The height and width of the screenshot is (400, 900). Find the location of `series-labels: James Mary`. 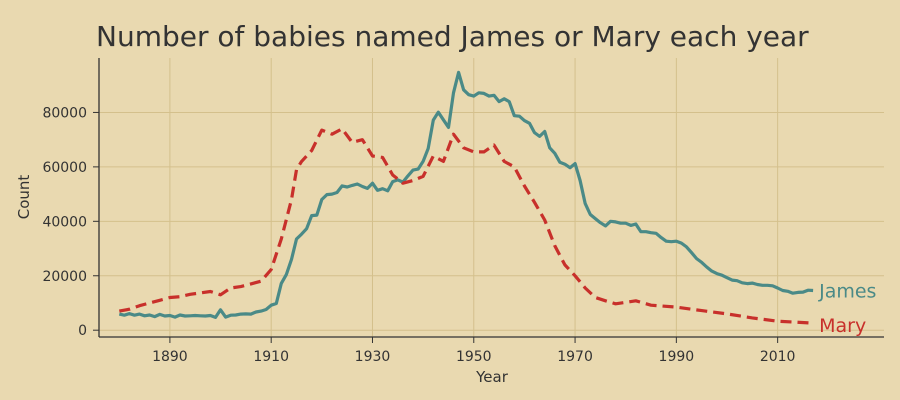

series-labels: James Mary is located at coordinates (847, 308).